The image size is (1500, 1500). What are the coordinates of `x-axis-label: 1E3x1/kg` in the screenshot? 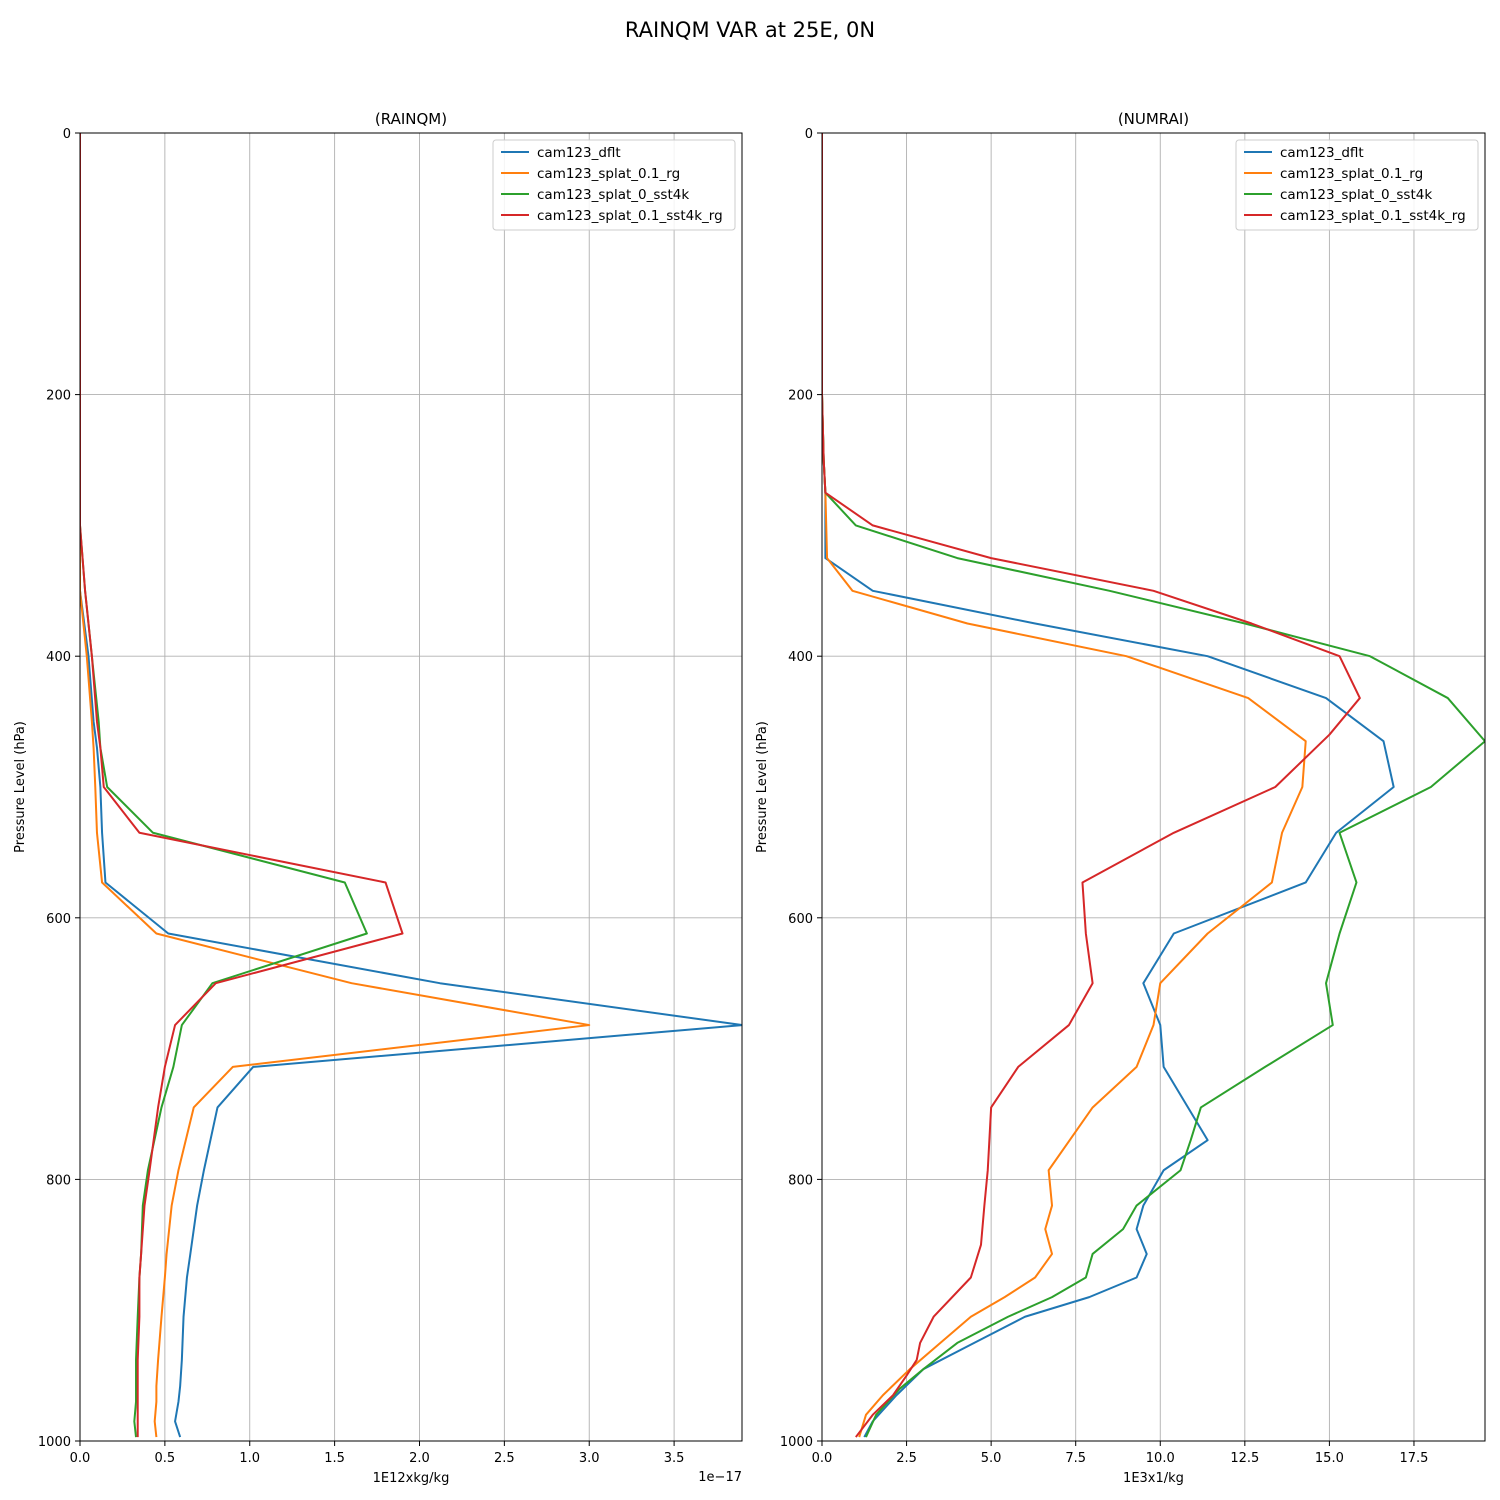 It's located at (1153, 1478).